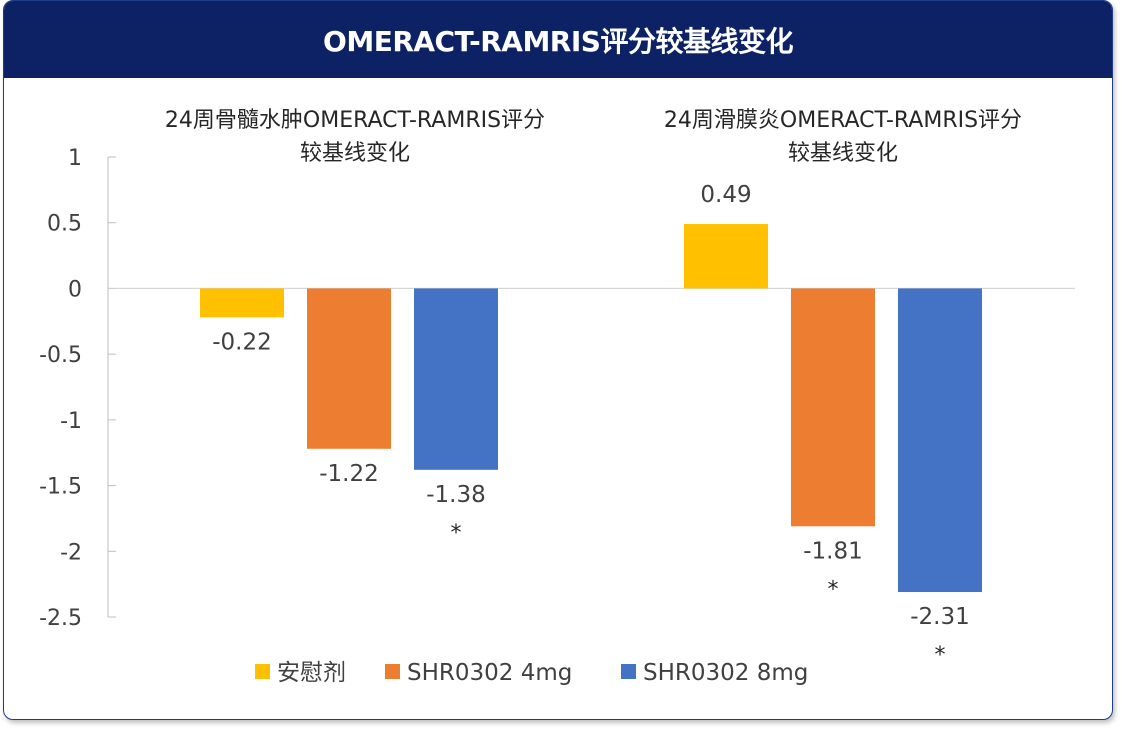 This screenshot has width=1122, height=731. What do you see at coordinates (242, 342) in the screenshot?
I see `data-label: -0.22` at bounding box center [242, 342].